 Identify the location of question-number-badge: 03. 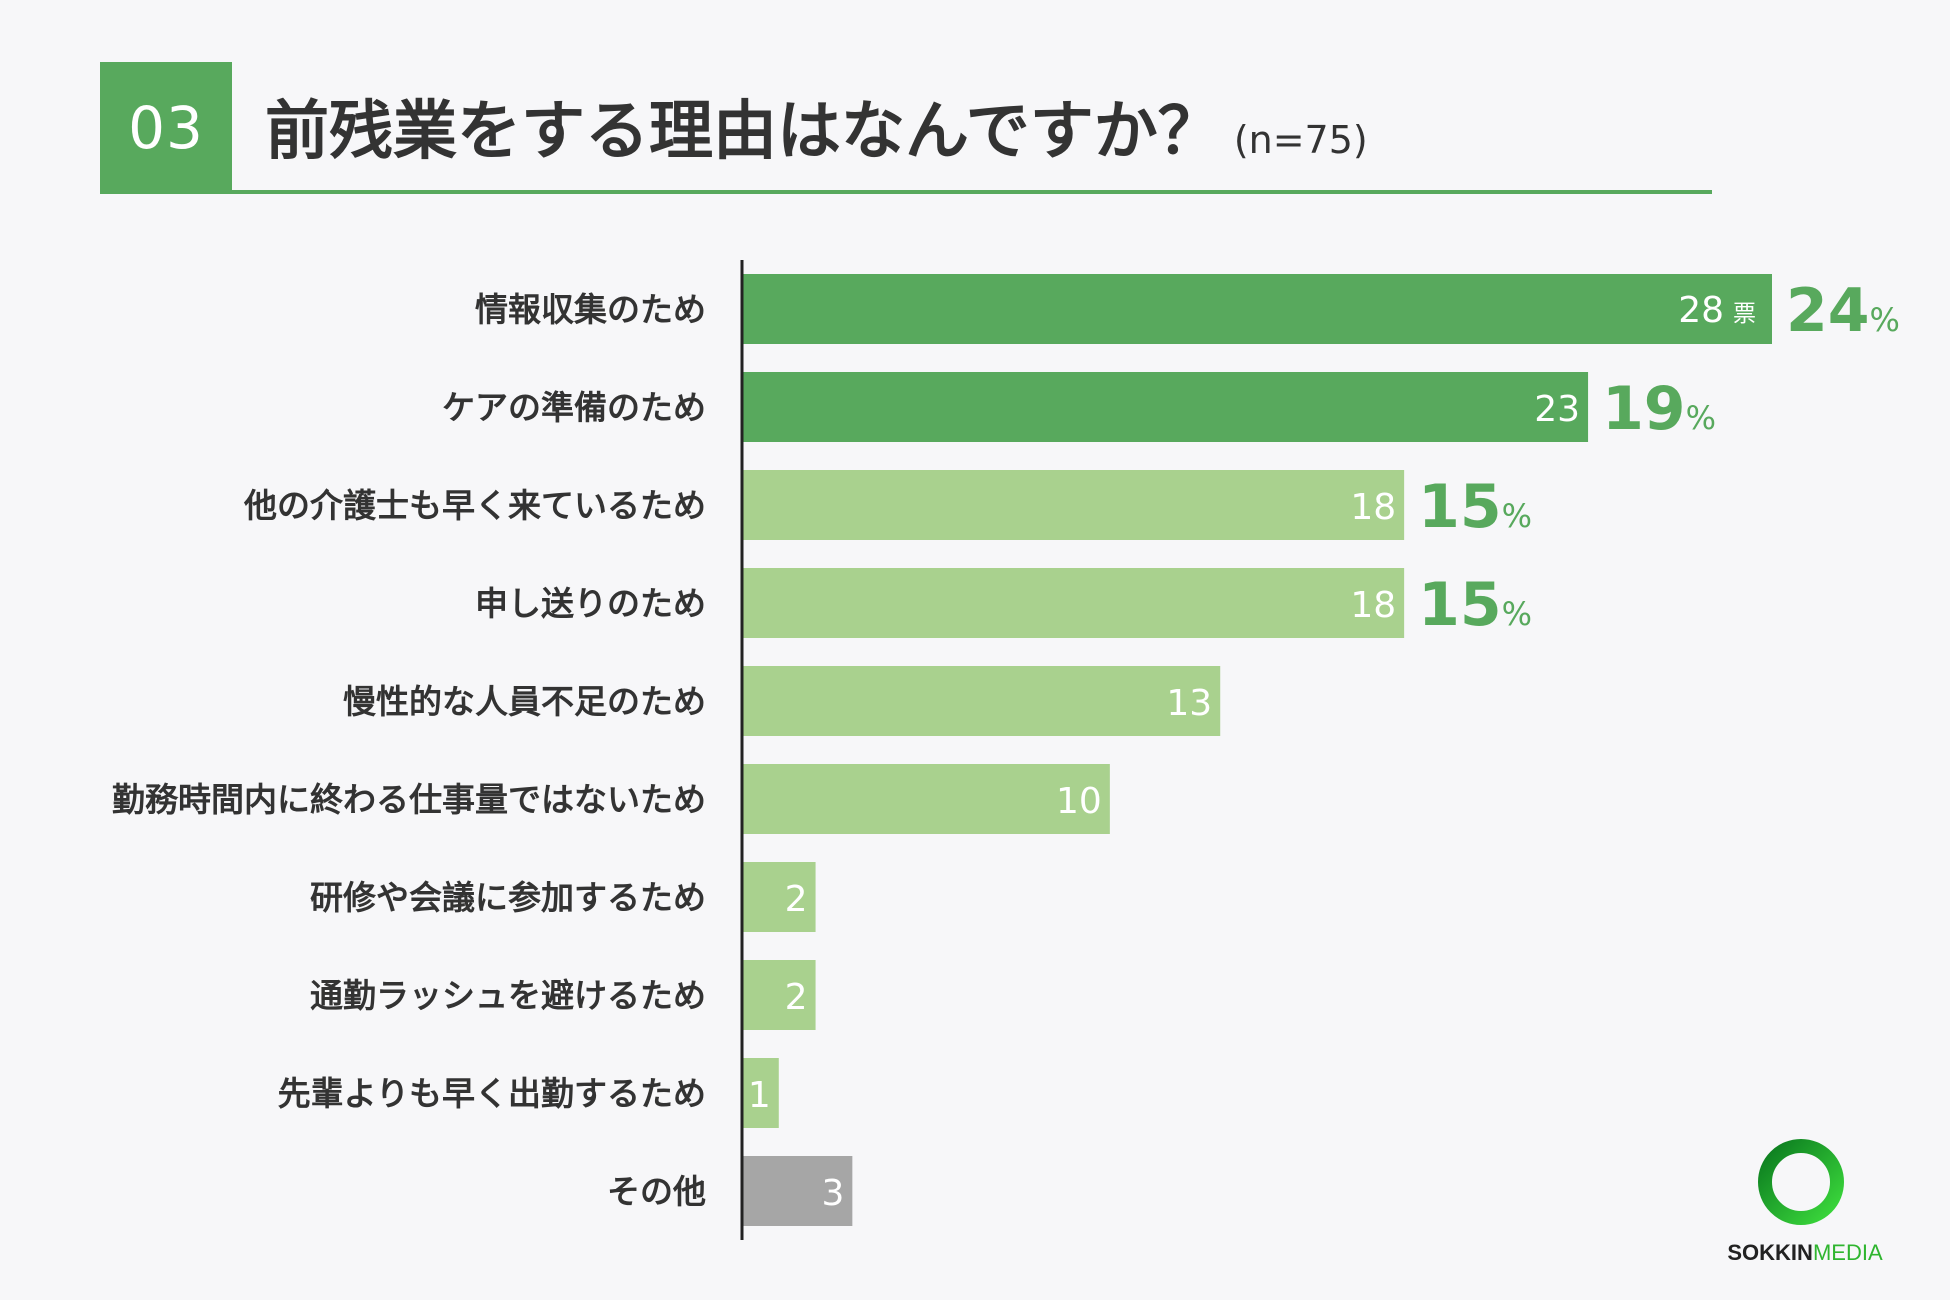
(166, 128).